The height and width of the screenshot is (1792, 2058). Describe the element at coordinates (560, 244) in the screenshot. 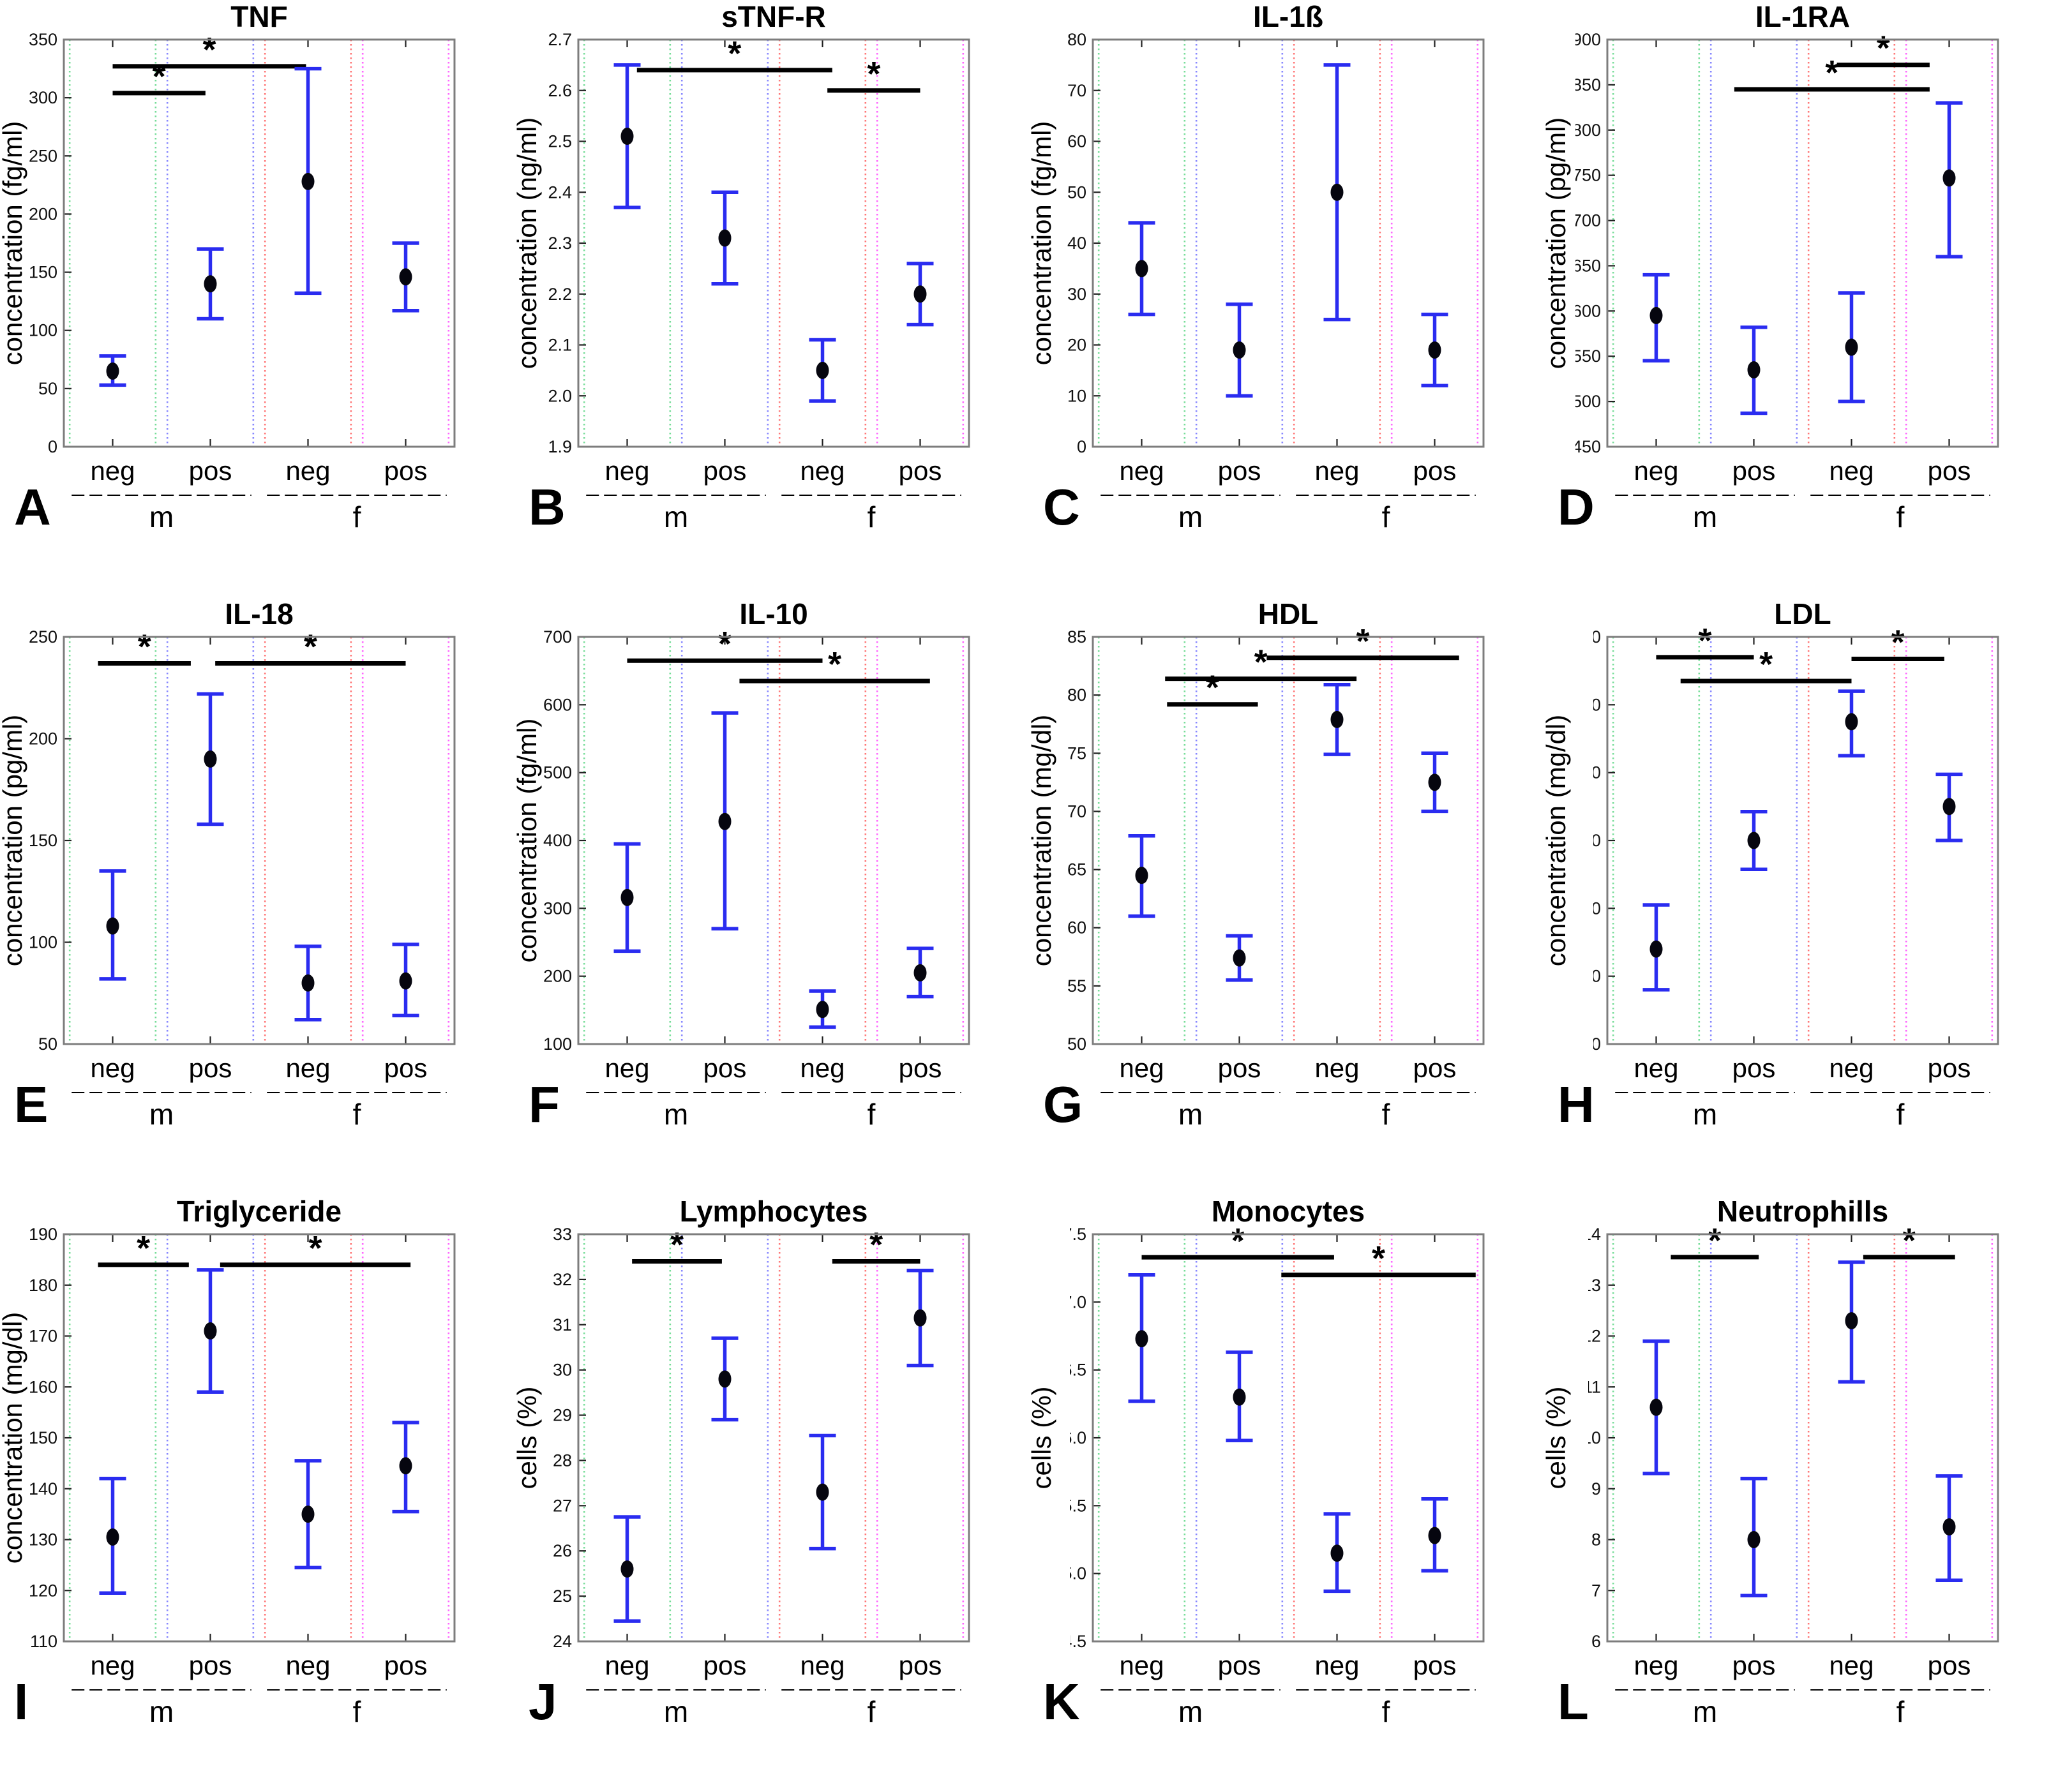

I see `y-tick-label: 2.3` at that location.